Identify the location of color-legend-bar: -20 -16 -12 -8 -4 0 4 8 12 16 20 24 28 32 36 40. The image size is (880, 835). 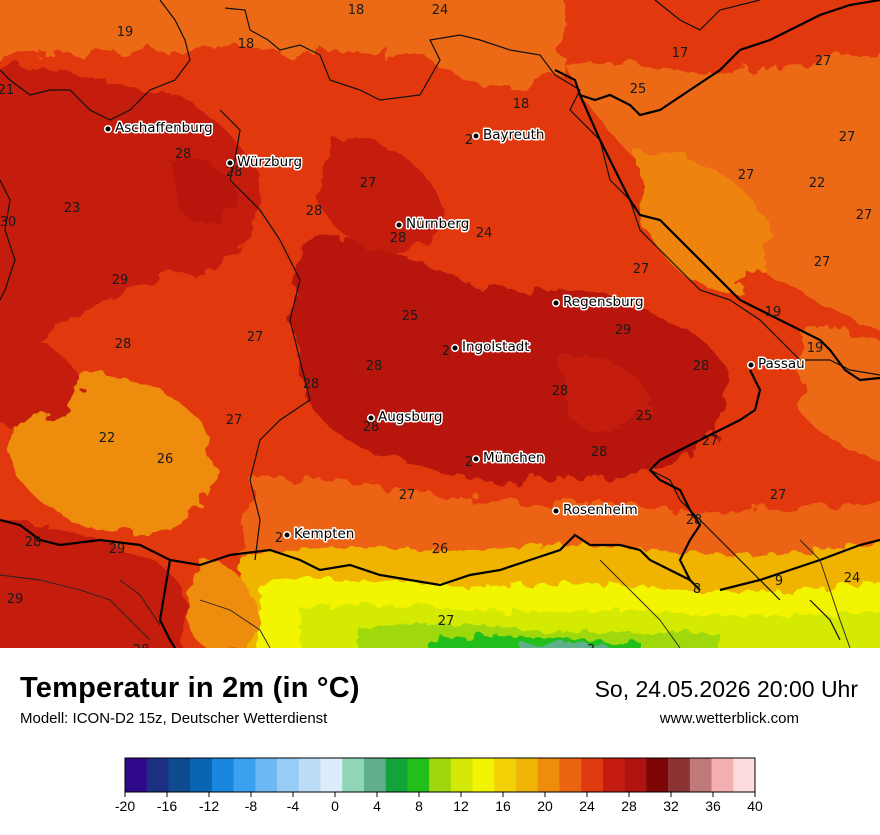
(439, 785).